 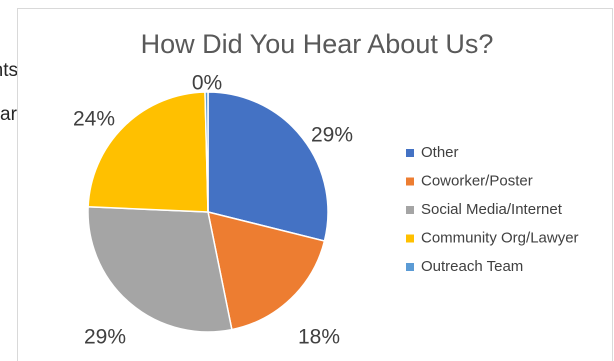 I want to click on data-label-coworker-poster: 18%, so click(x=319, y=337).